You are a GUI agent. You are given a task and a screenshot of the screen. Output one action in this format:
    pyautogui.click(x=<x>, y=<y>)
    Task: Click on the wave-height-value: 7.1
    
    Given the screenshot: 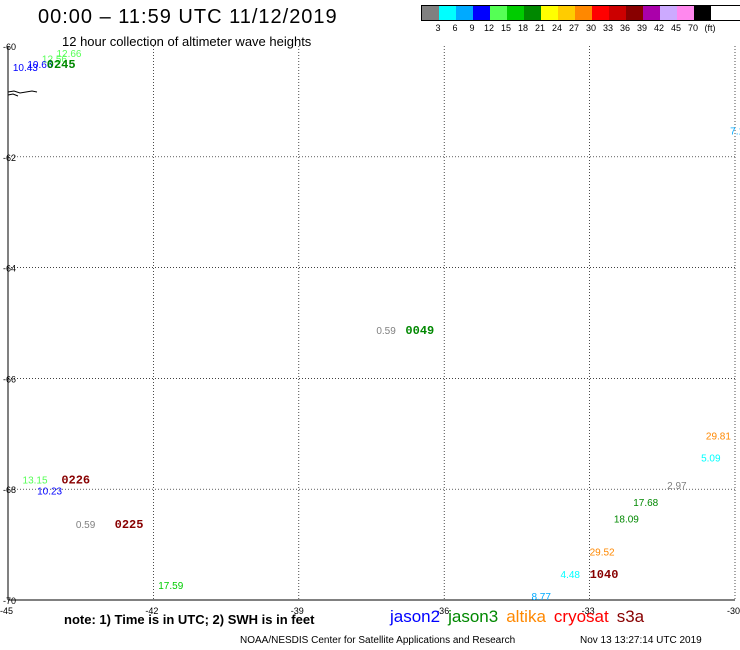 What is the action you would take?
    pyautogui.click(x=735, y=132)
    